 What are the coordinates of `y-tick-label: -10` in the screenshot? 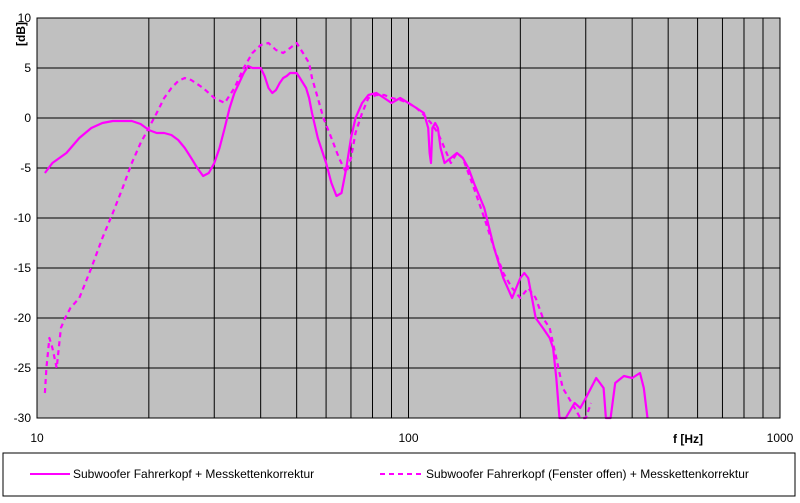 It's located at (23, 218).